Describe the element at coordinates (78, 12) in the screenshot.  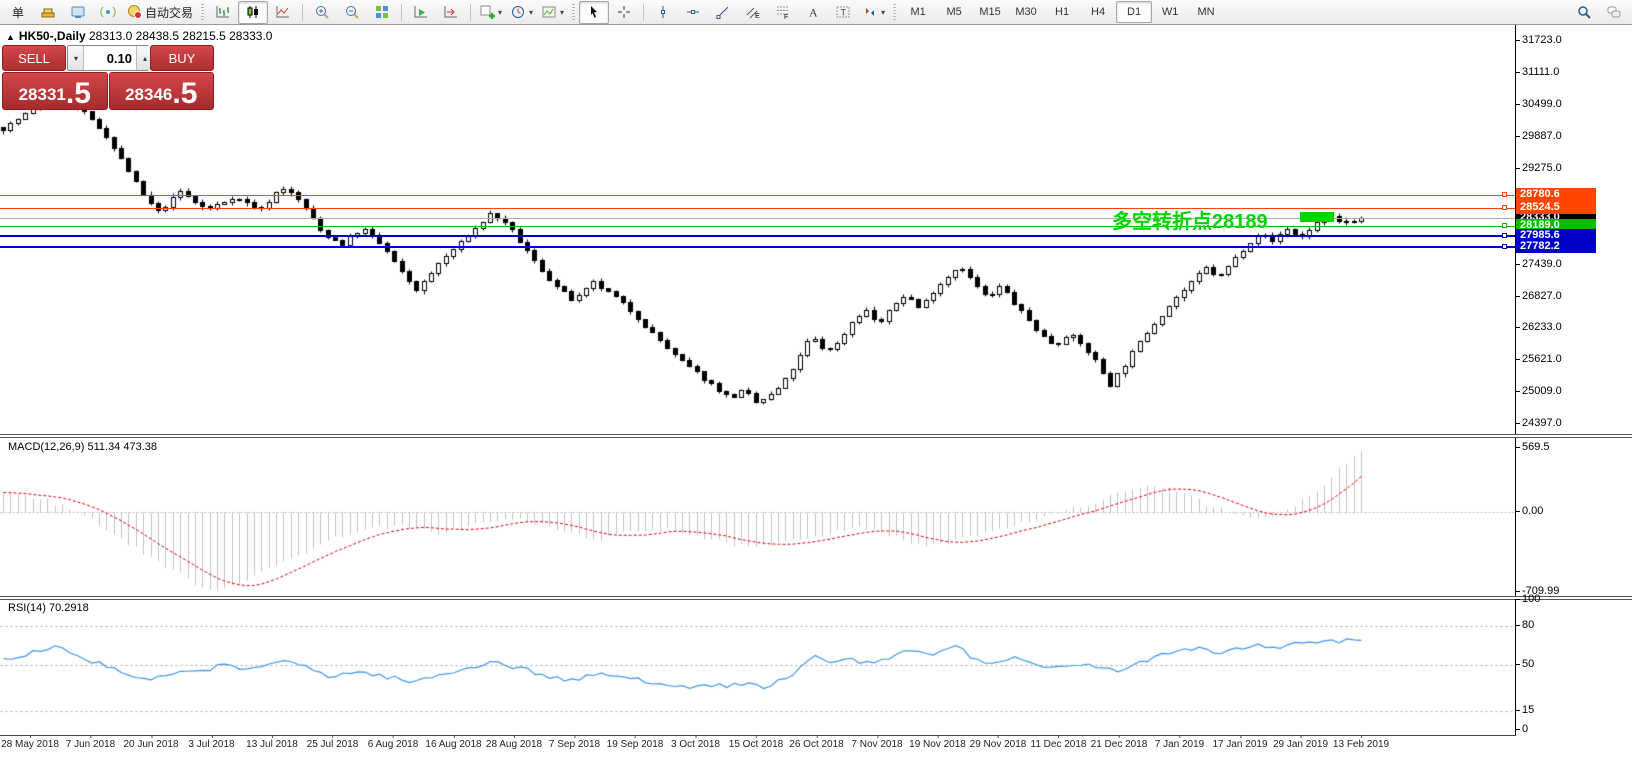
I see `community-button` at that location.